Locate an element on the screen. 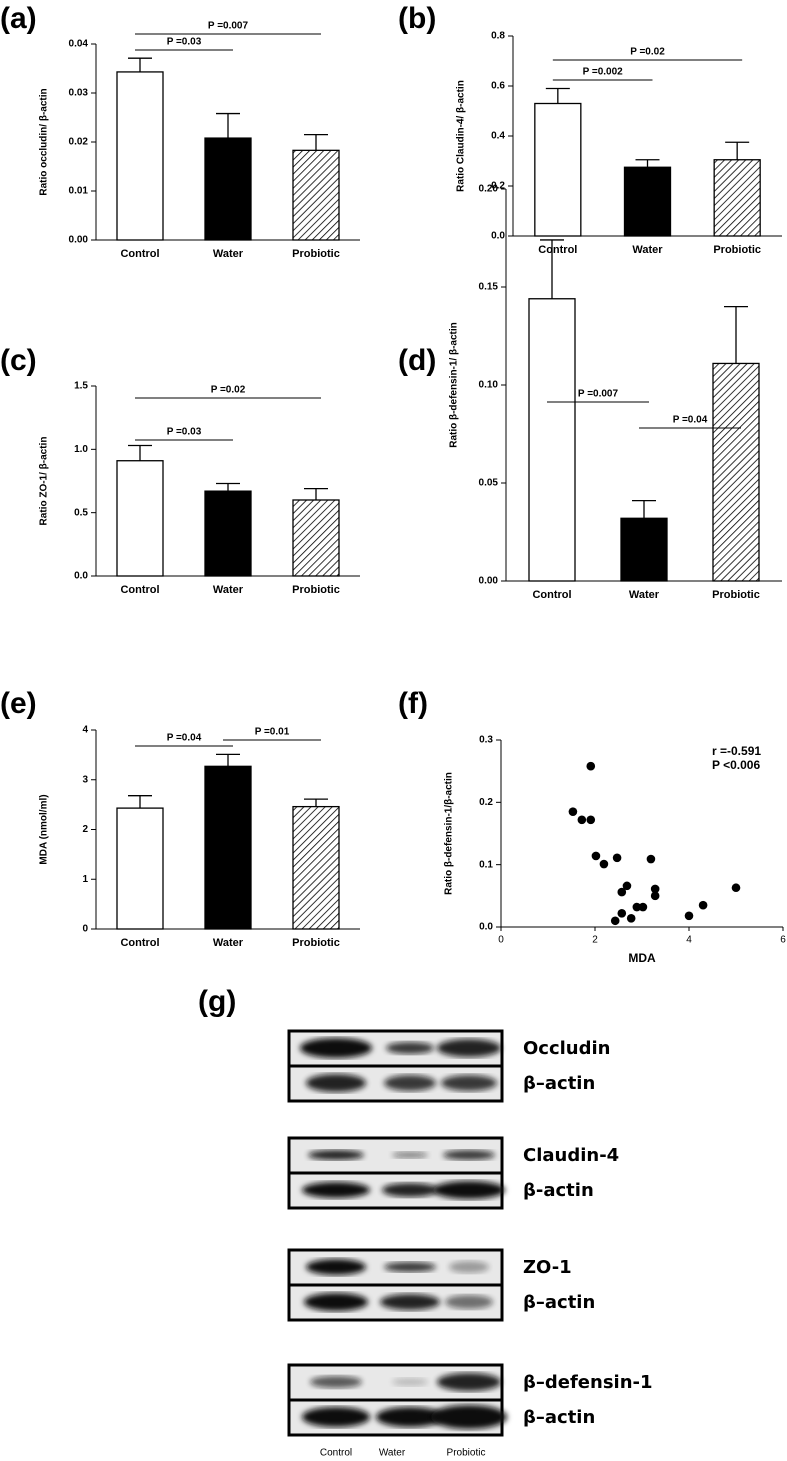  y-tick-label: 4 is located at coordinates (85, 730).